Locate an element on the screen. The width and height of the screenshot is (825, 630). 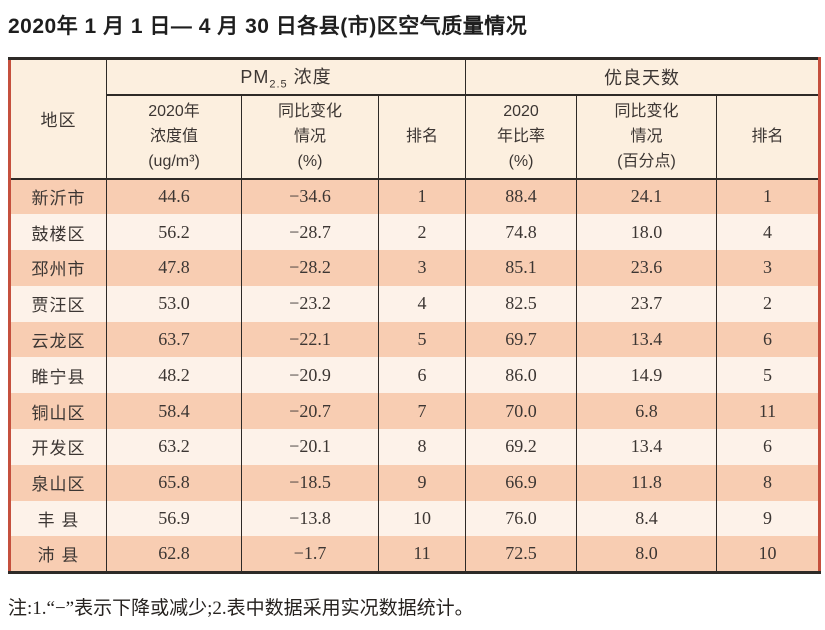
region-cell: 铜山区 is located at coordinates (58, 411).